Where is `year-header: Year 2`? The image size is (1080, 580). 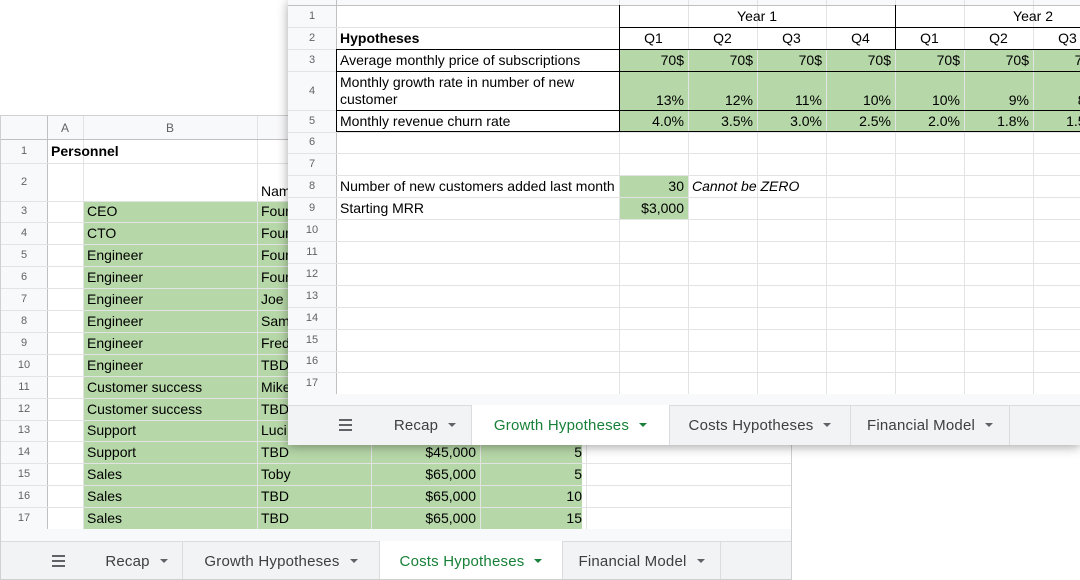
year-header: Year 2 is located at coordinates (1033, 16).